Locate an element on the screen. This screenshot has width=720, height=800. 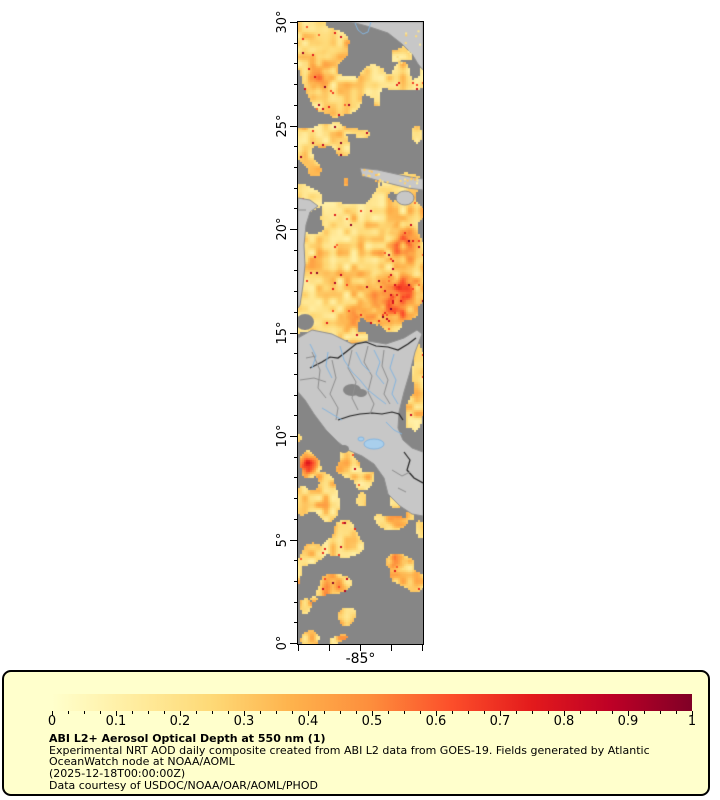
lat-tick-label: 20° is located at coordinates (282, 229).